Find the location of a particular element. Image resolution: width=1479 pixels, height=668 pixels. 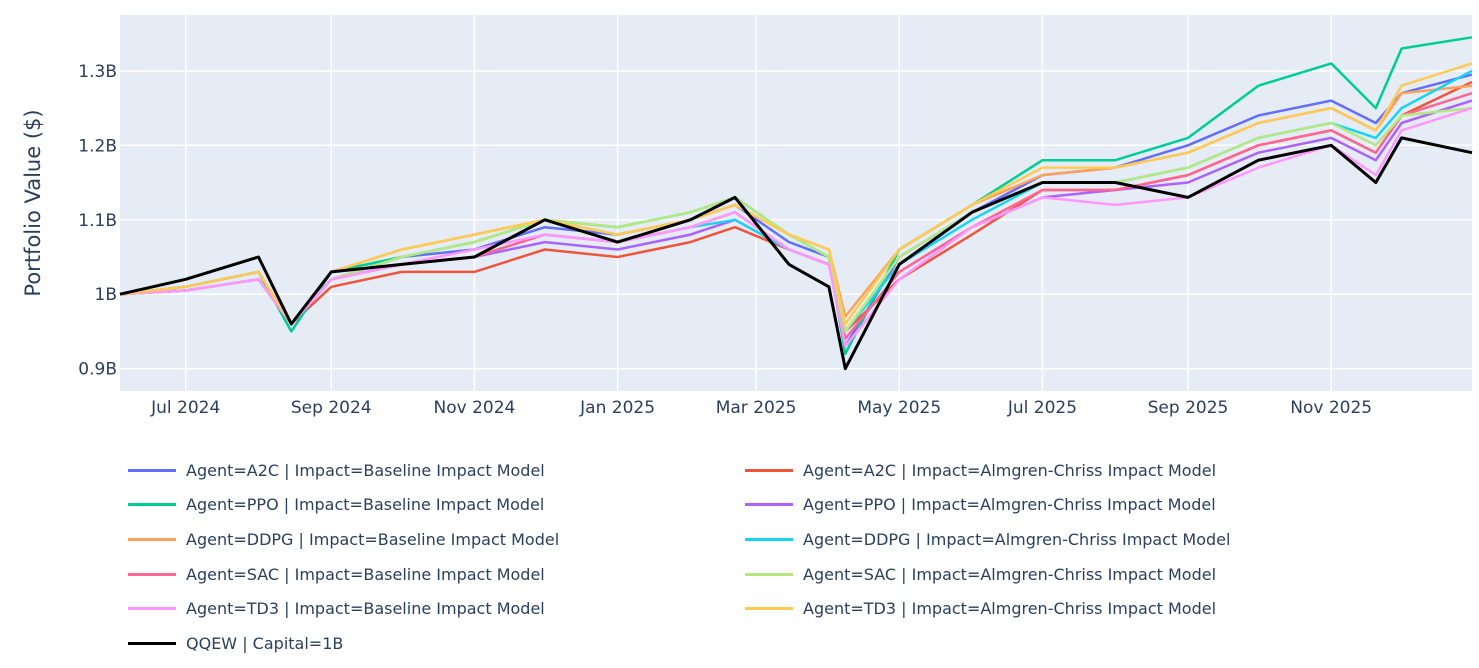

x-tick-label: Mar 2025 is located at coordinates (756, 408).